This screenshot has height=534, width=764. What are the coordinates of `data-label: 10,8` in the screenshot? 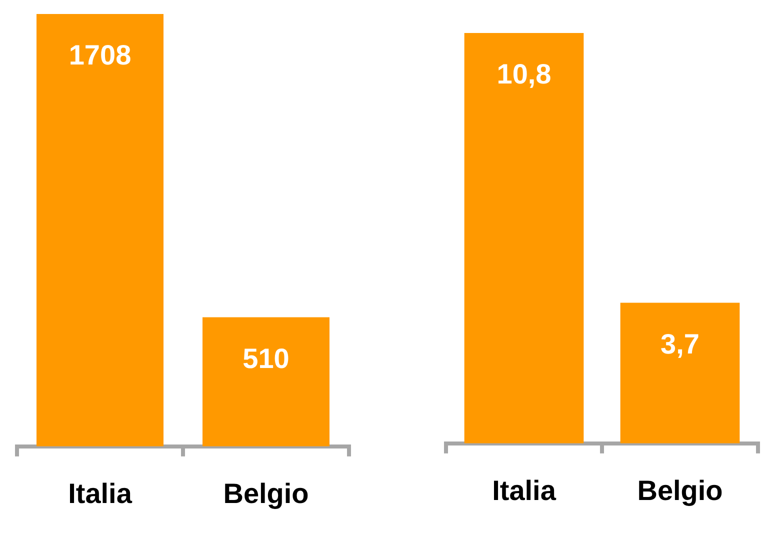 It's located at (524, 74).